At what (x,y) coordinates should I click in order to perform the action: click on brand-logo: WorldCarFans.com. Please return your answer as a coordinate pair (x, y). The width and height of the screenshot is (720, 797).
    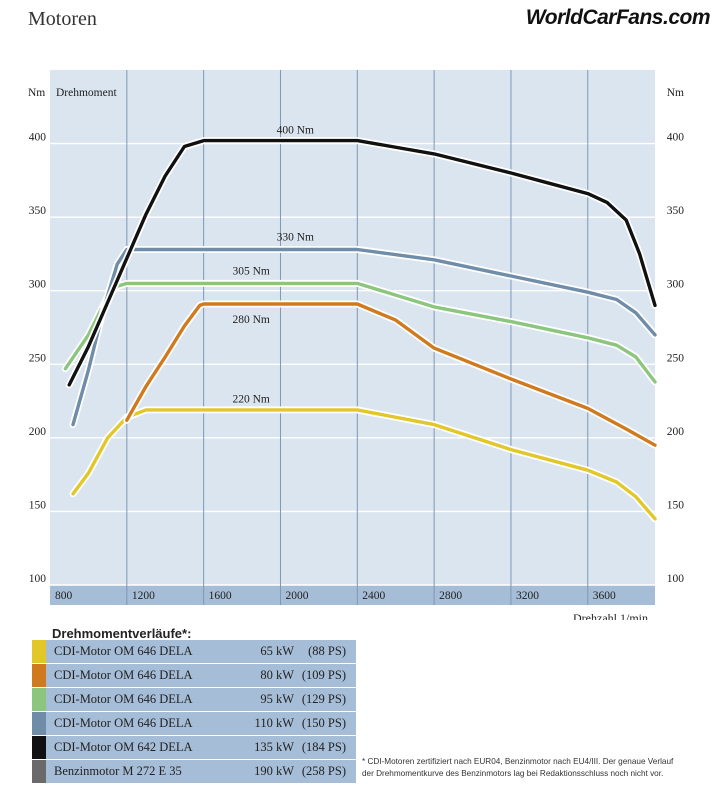
    Looking at the image, I should click on (618, 17).